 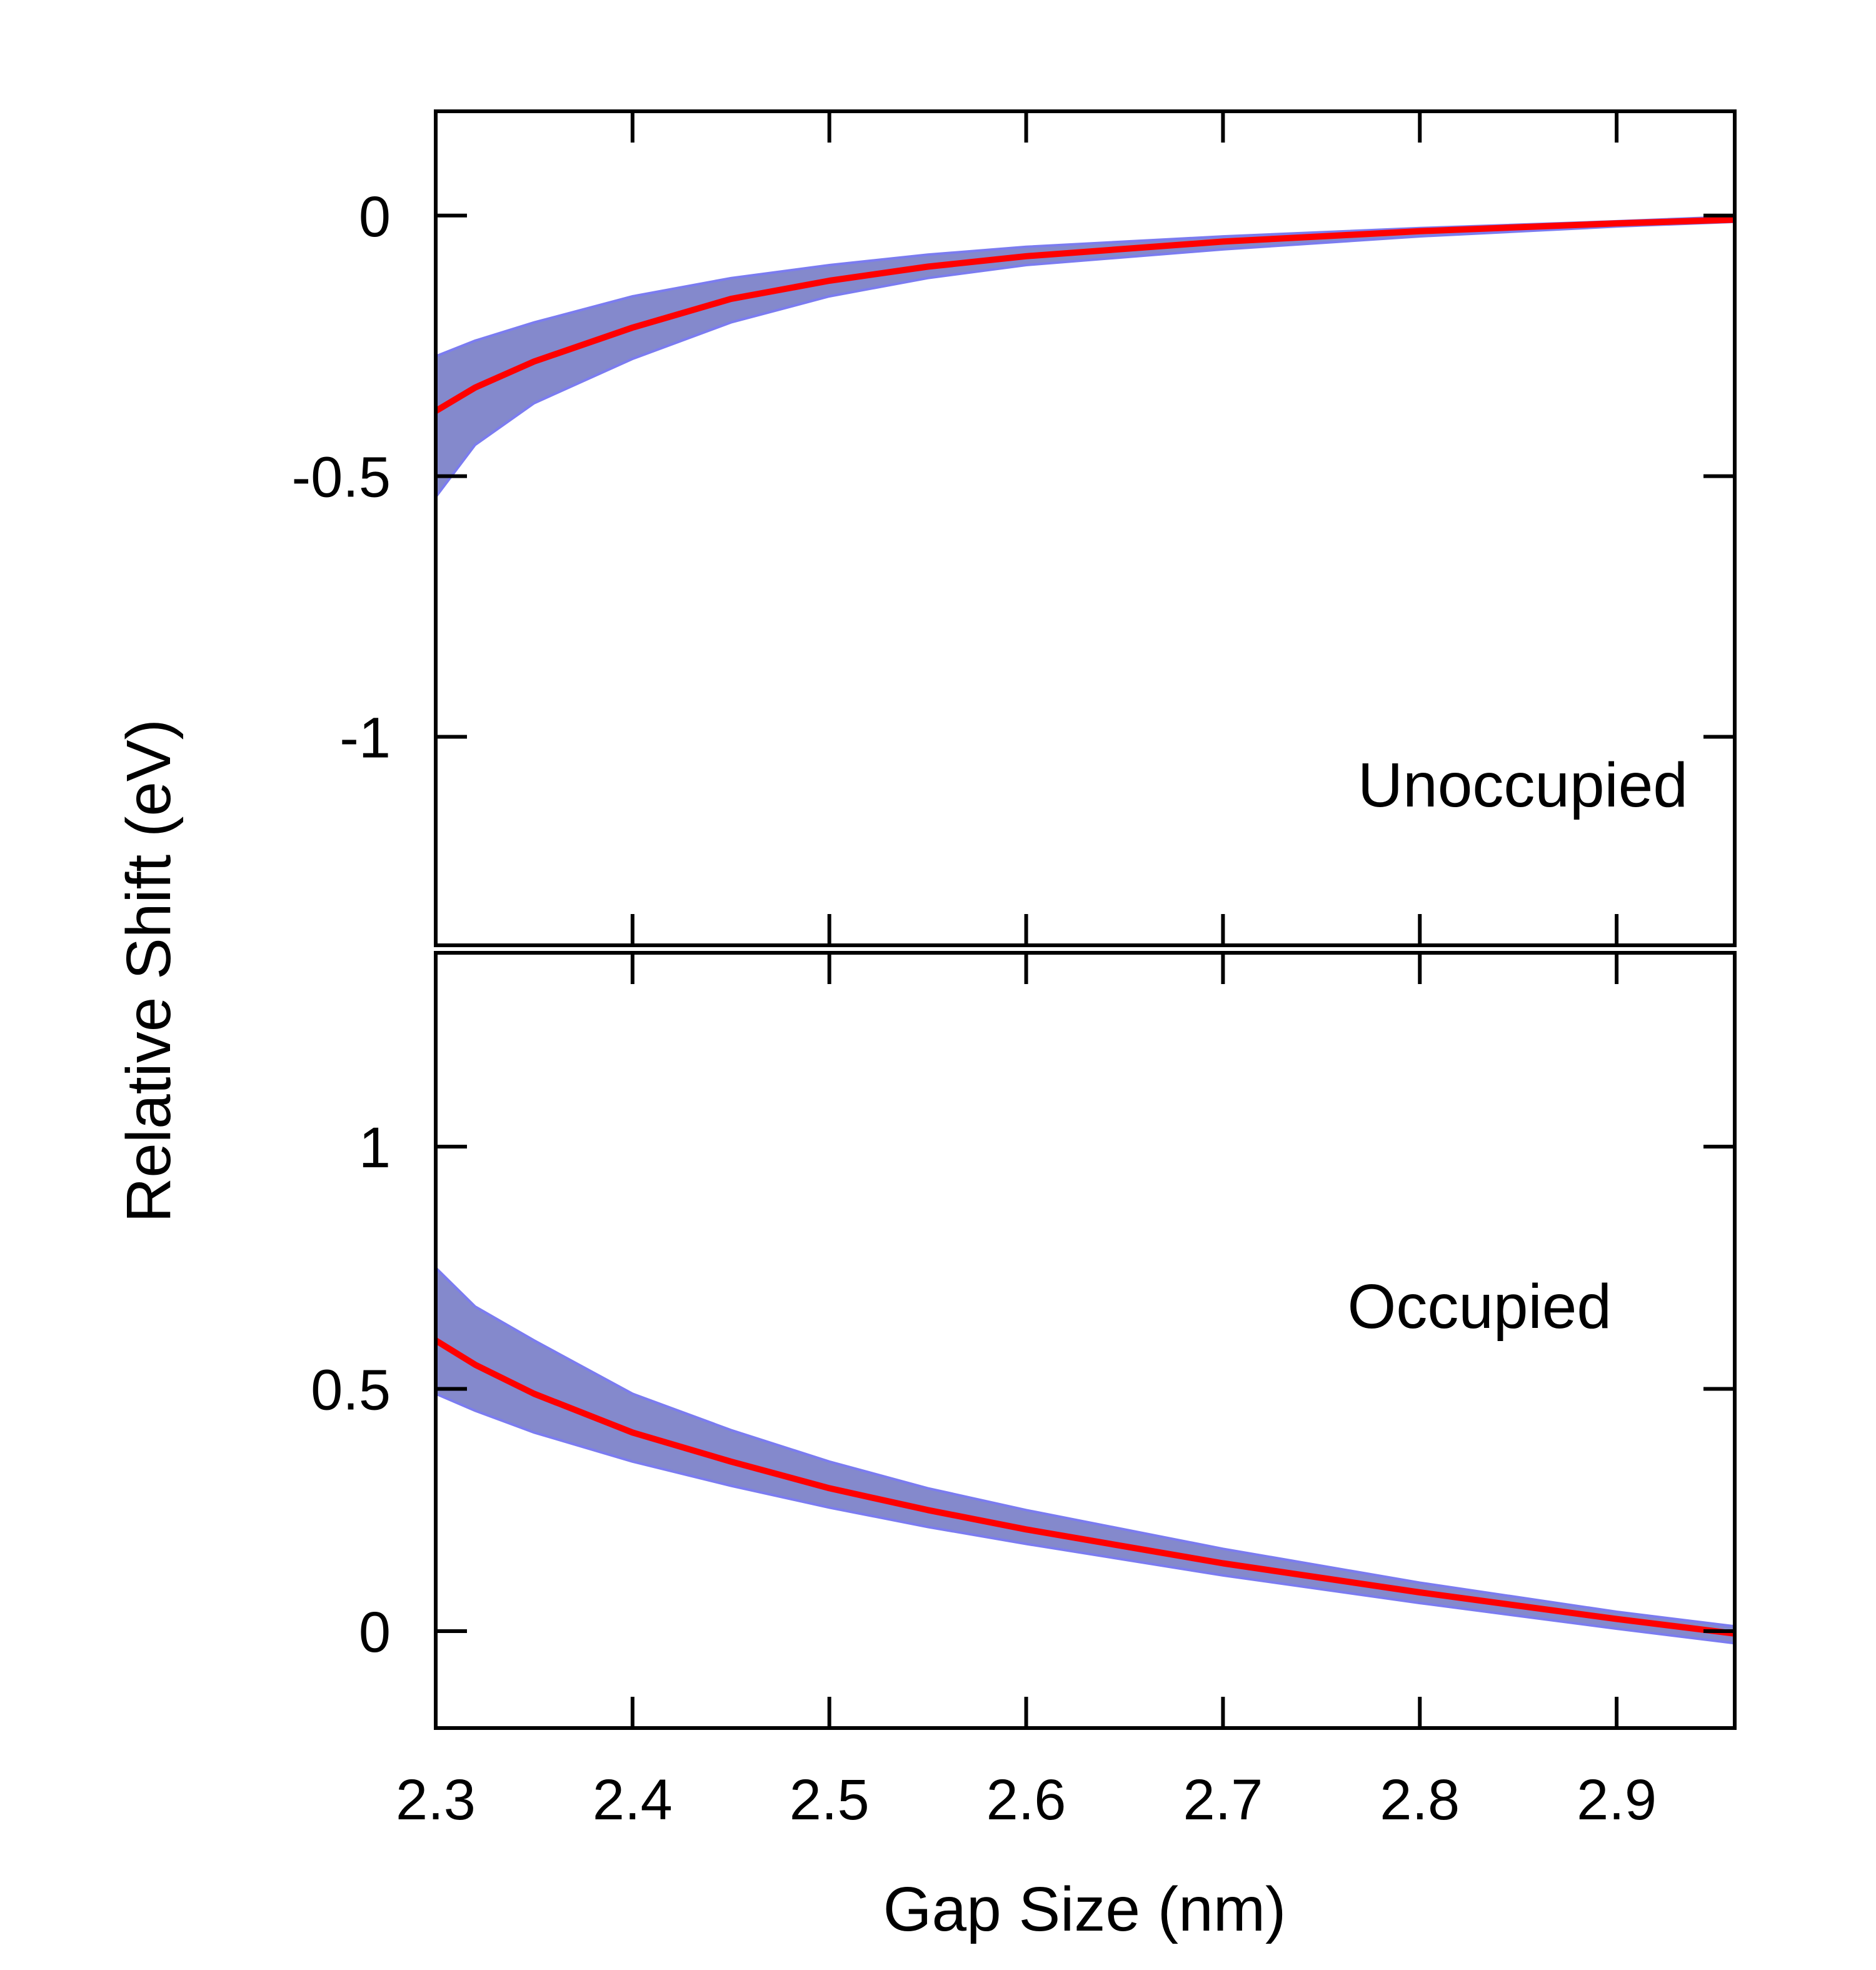 What do you see at coordinates (1617, 1800) in the screenshot?
I see `x-tick-label: 2.9` at bounding box center [1617, 1800].